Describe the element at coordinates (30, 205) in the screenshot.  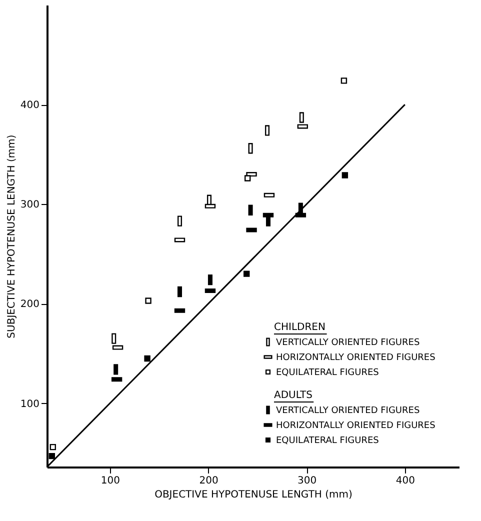
I see `y-tick-label: 300` at that location.